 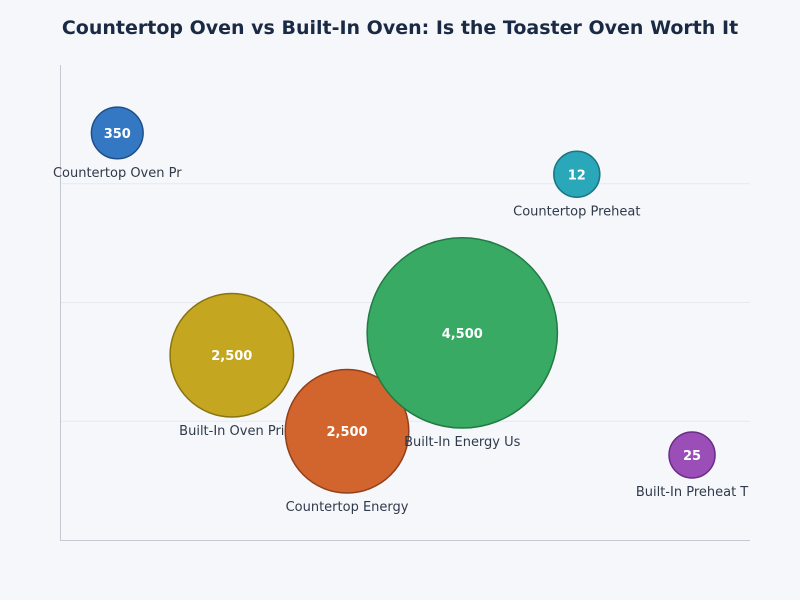 I want to click on bubble-label: Built-In Oven Pri, so click(x=231, y=431).